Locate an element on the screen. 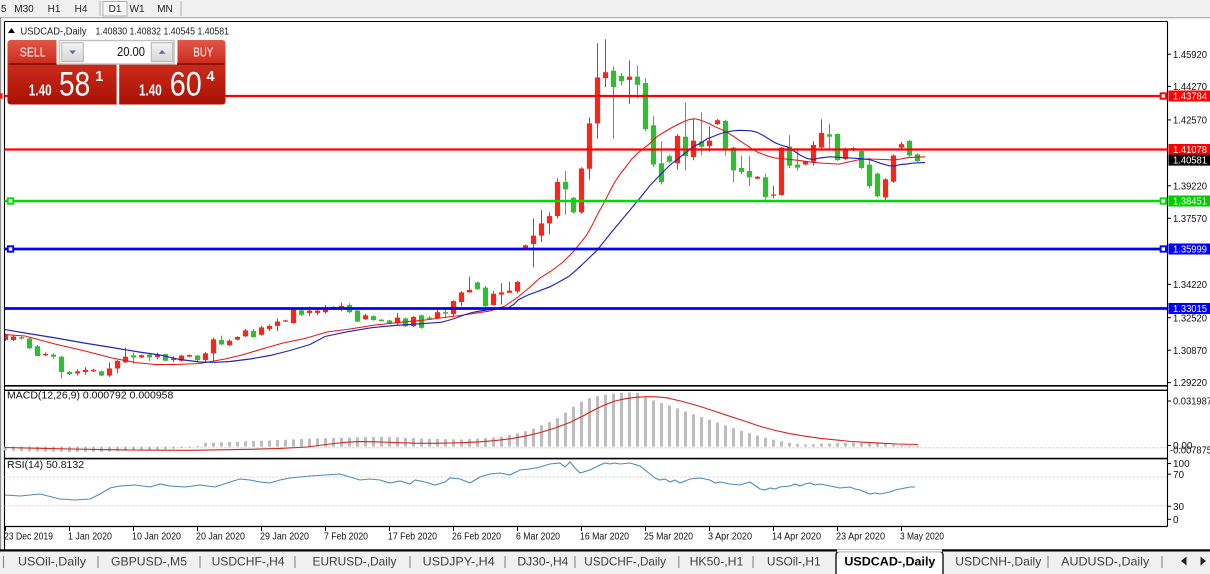 This screenshot has height=574, width=1210. svg-text: 26 Feb 2020 is located at coordinates (476, 537).